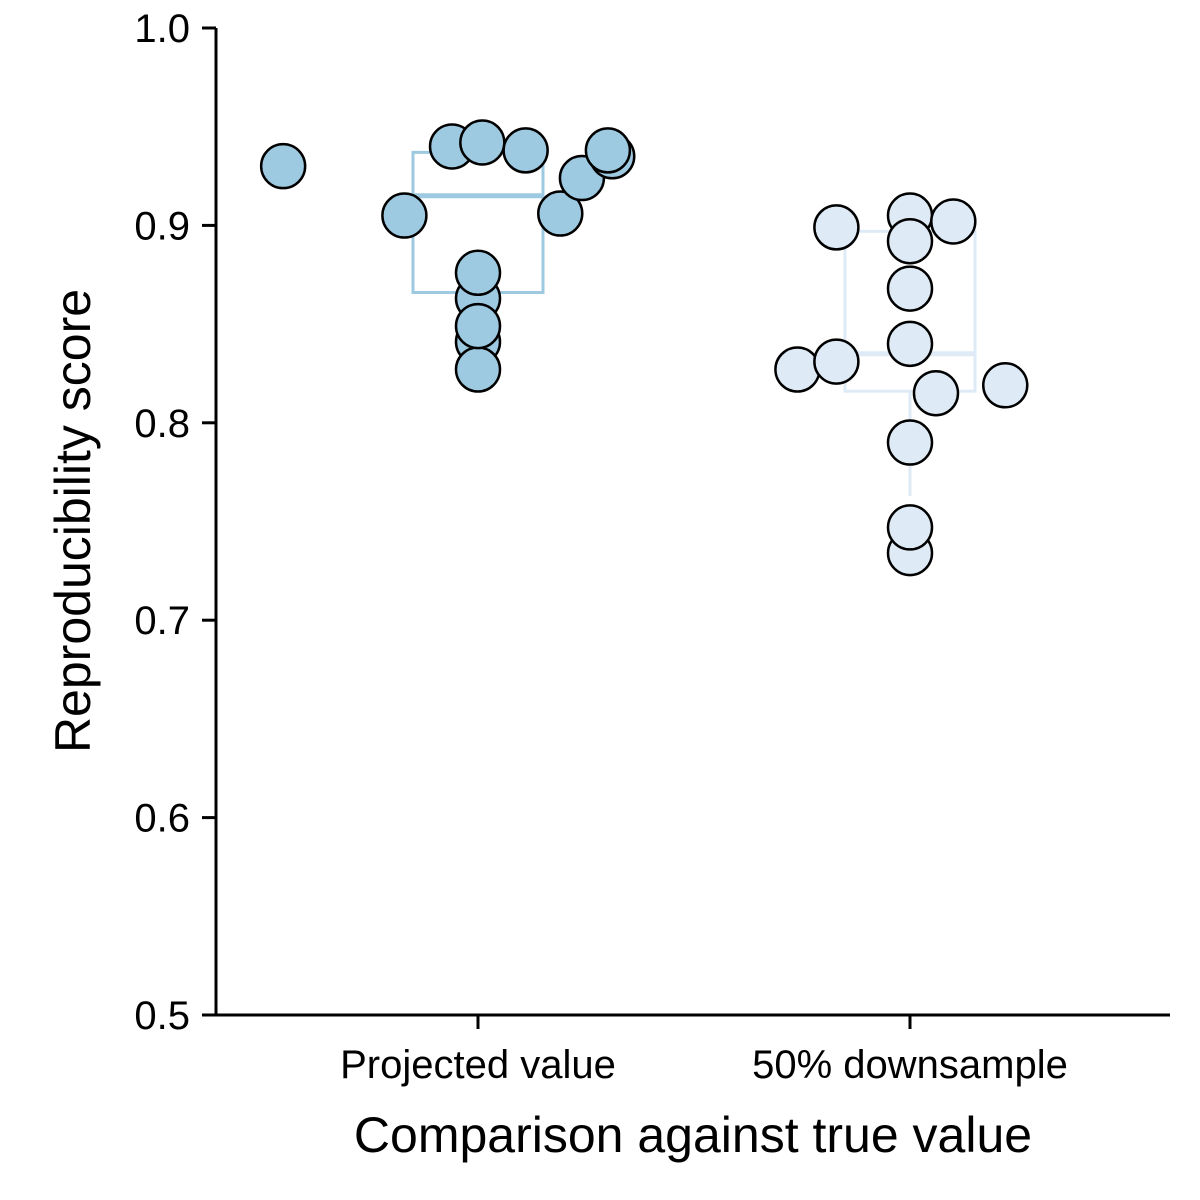 The height and width of the screenshot is (1200, 1200). Describe the element at coordinates (693, 1135) in the screenshot. I see `x-axis-title: Comparison against true value` at that location.